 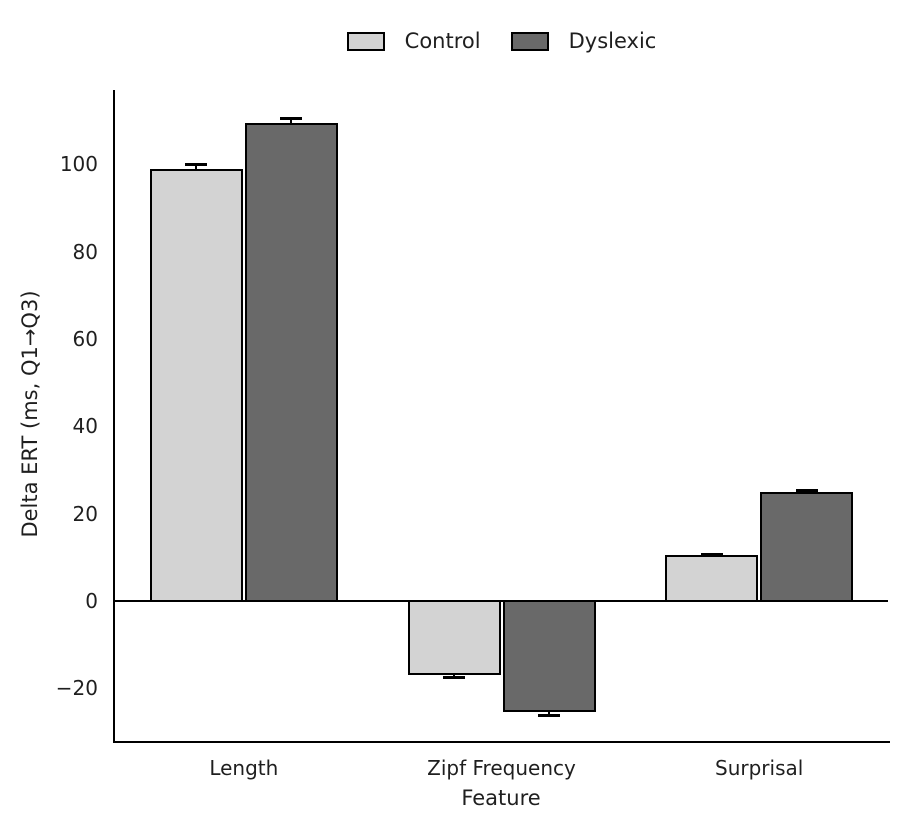 I want to click on x-tick-label-surprisal: Surprisal, so click(x=759, y=768).